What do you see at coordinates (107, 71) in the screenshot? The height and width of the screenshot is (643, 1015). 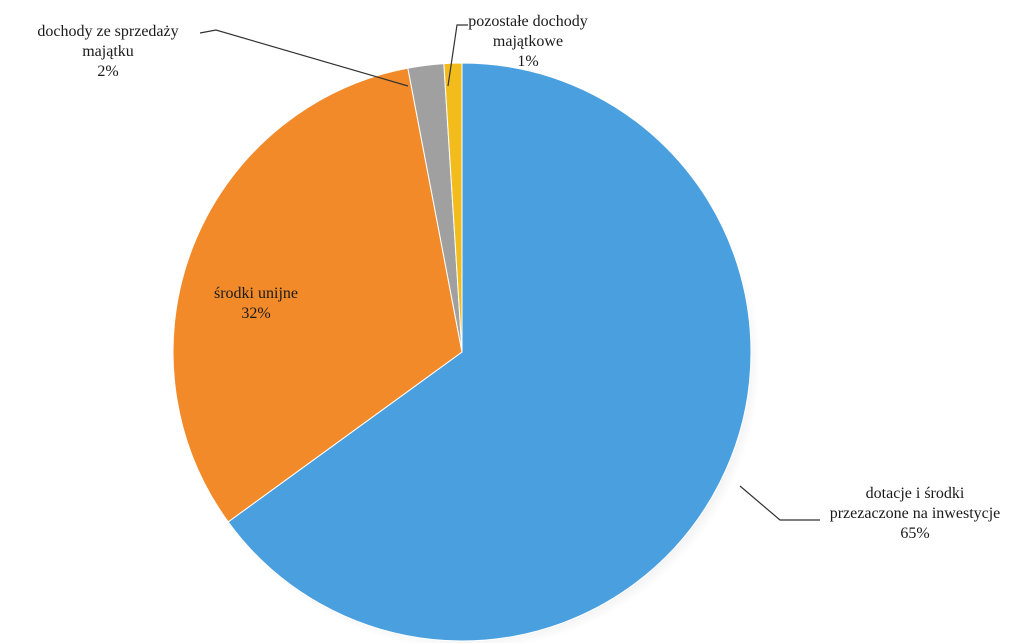 I see `slice-value-label: 2%` at bounding box center [107, 71].